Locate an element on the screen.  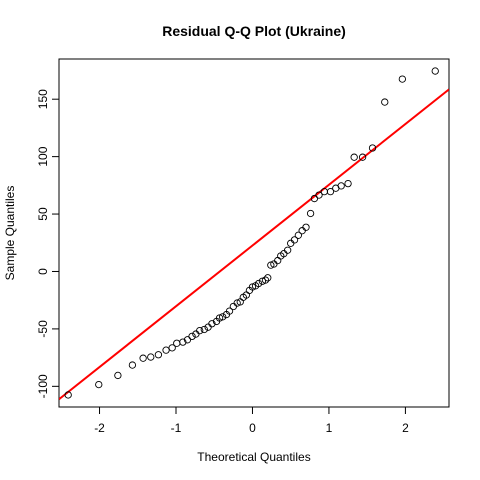
x-tick-label: -2 is located at coordinates (99, 428).